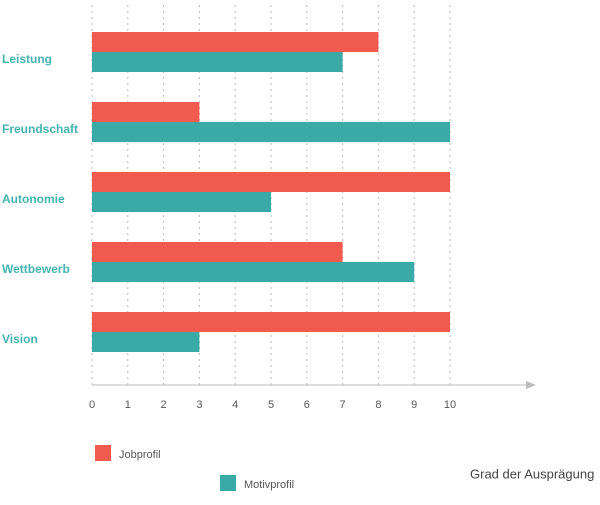 Image resolution: width=600 pixels, height=505 pixels. Describe the element at coordinates (128, 405) in the screenshot. I see `x-tick-label: 1` at that location.